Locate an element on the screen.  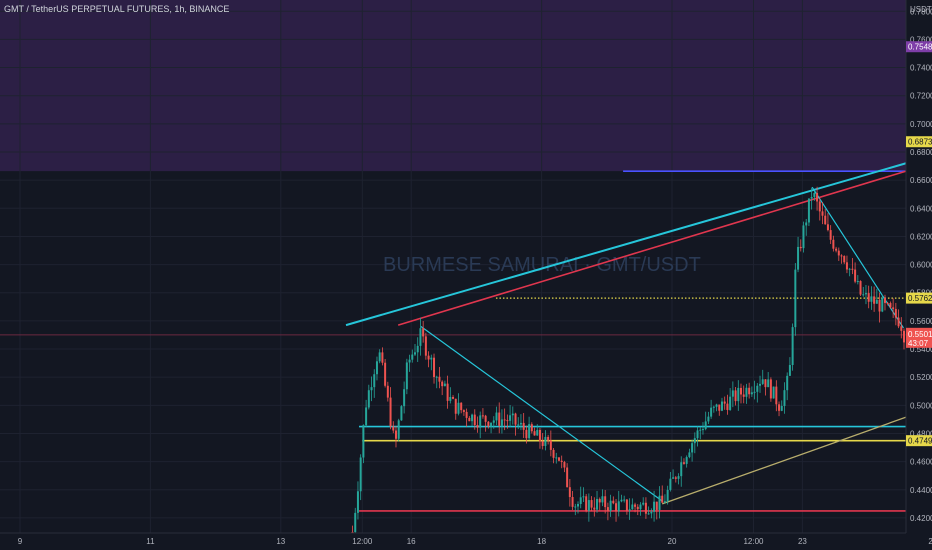
time-axis is located at coordinates (466, 541).